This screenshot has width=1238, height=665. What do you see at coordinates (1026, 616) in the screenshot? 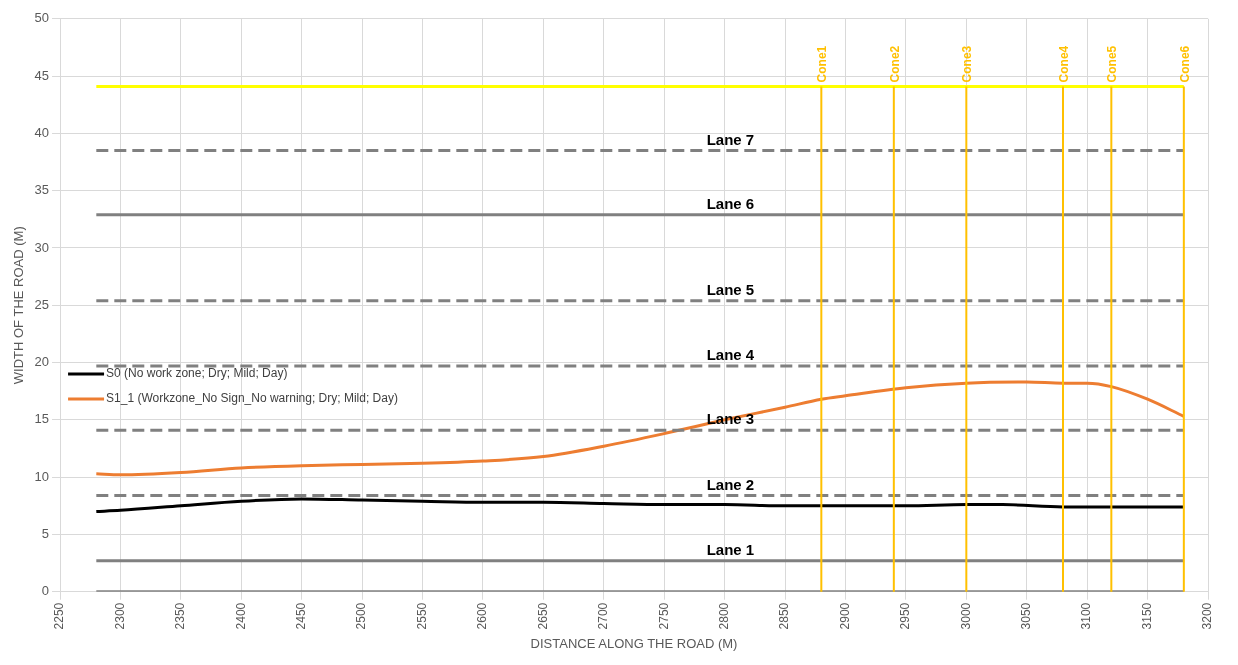
I see `x-tick-label: 3050` at bounding box center [1026, 616].